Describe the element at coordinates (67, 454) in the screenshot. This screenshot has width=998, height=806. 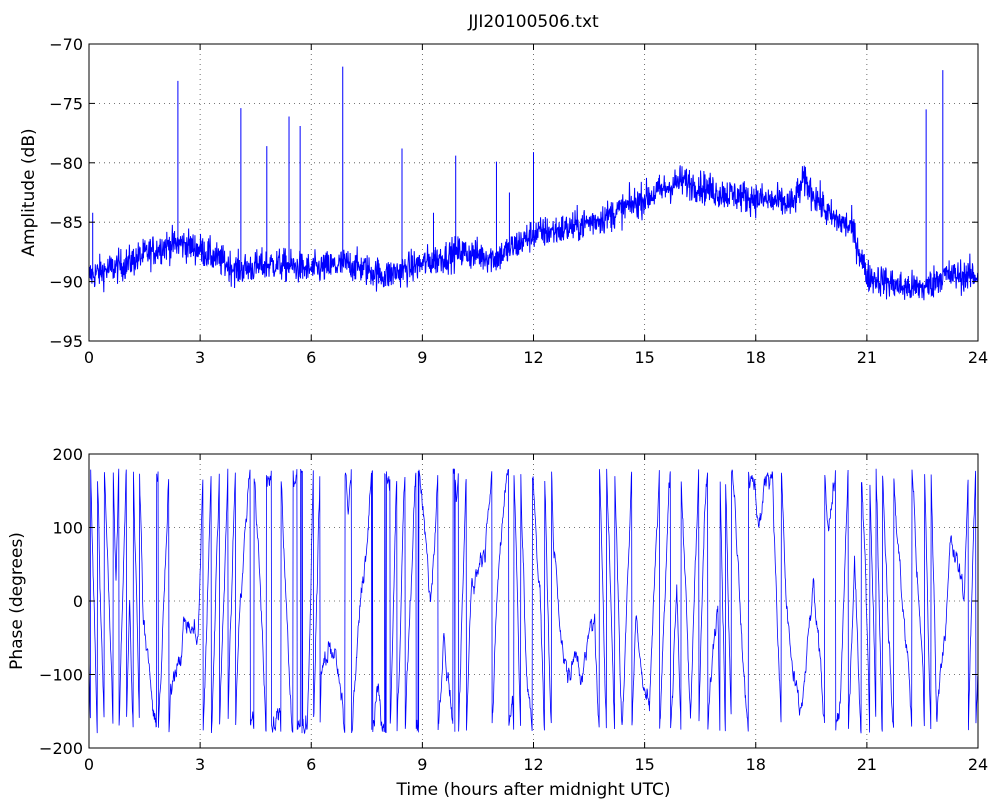
I see `phase-y-tick-label: 200` at that location.